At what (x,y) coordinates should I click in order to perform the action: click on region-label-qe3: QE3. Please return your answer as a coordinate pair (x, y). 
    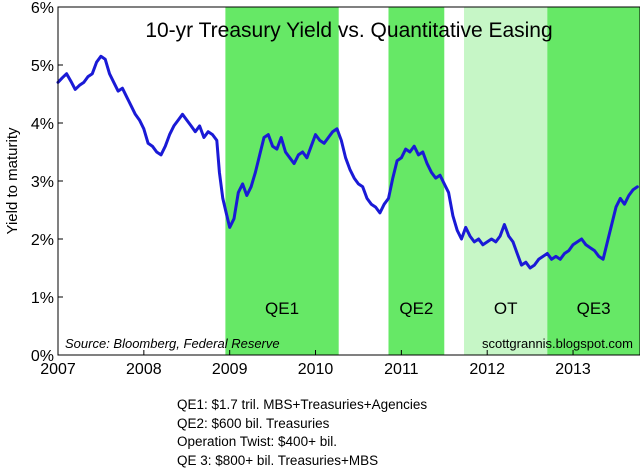
    Looking at the image, I should click on (594, 308).